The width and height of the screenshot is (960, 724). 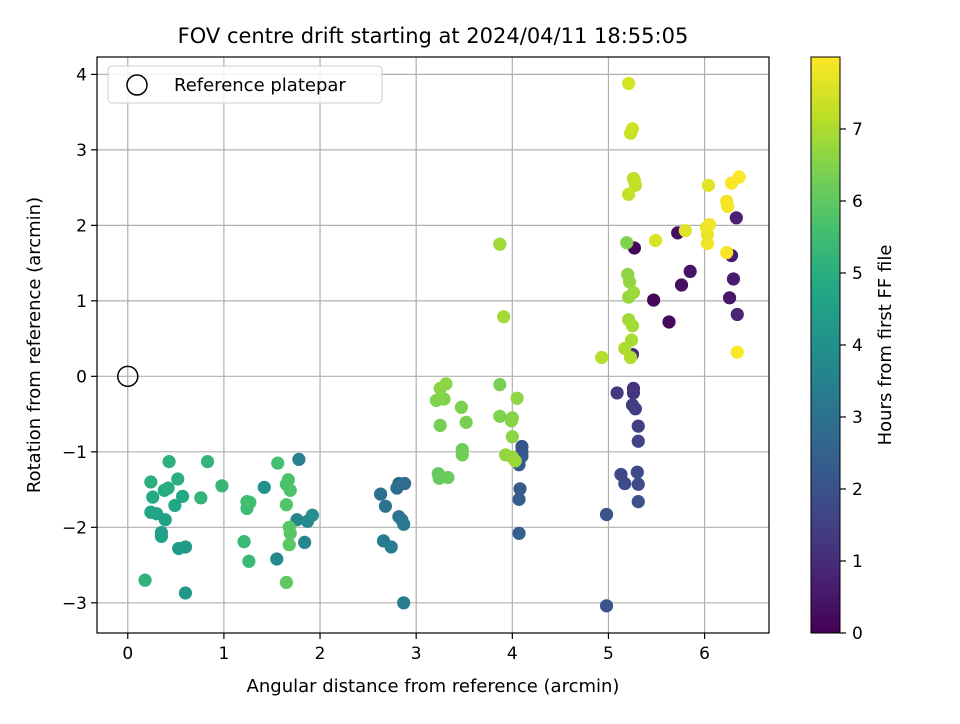 I want to click on legend-box, so click(x=245, y=84).